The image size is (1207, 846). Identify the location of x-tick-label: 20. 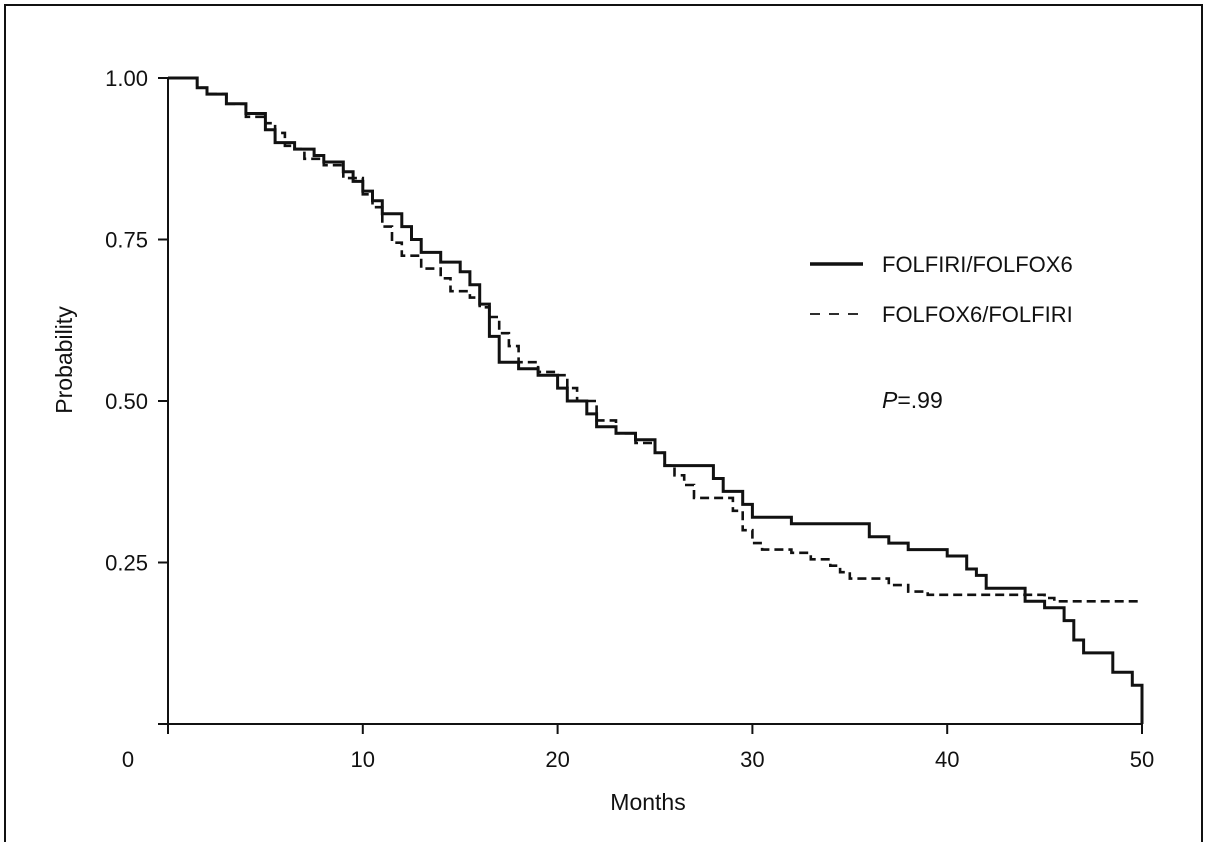
(557, 759).